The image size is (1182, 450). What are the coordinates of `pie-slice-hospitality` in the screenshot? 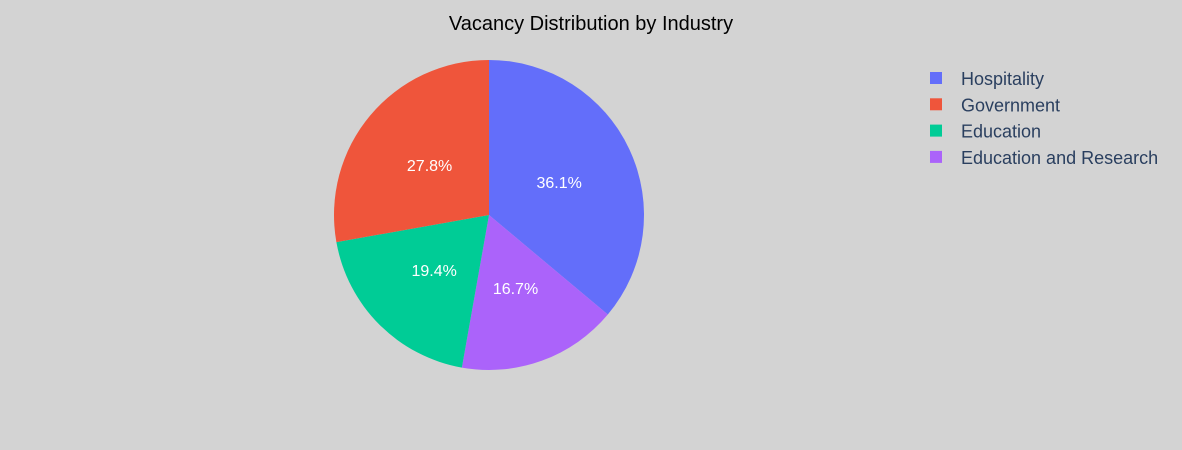 It's located at (566, 187).